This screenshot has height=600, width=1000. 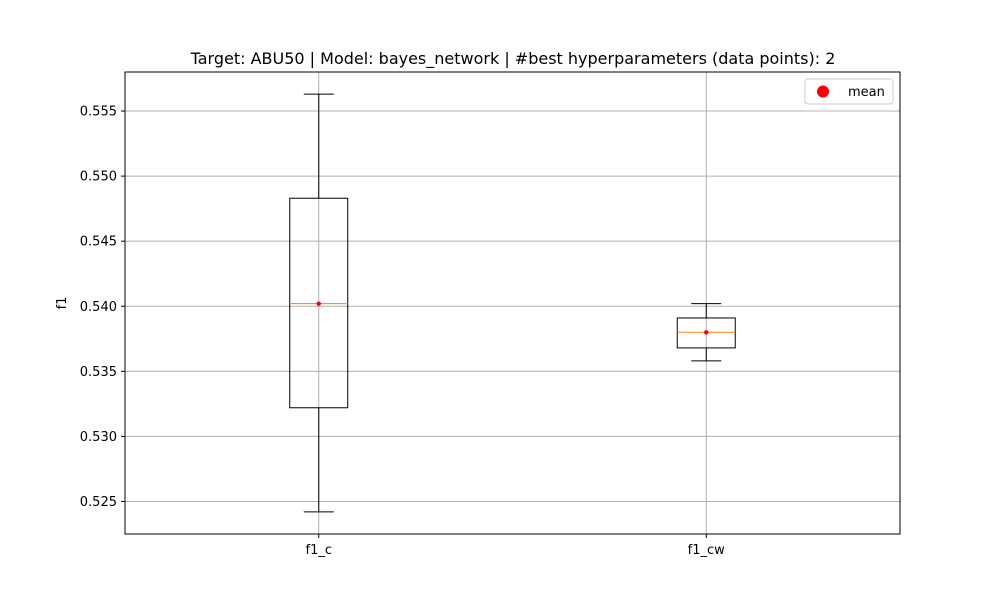 What do you see at coordinates (823, 91) in the screenshot?
I see `legend-mean-marker` at bounding box center [823, 91].